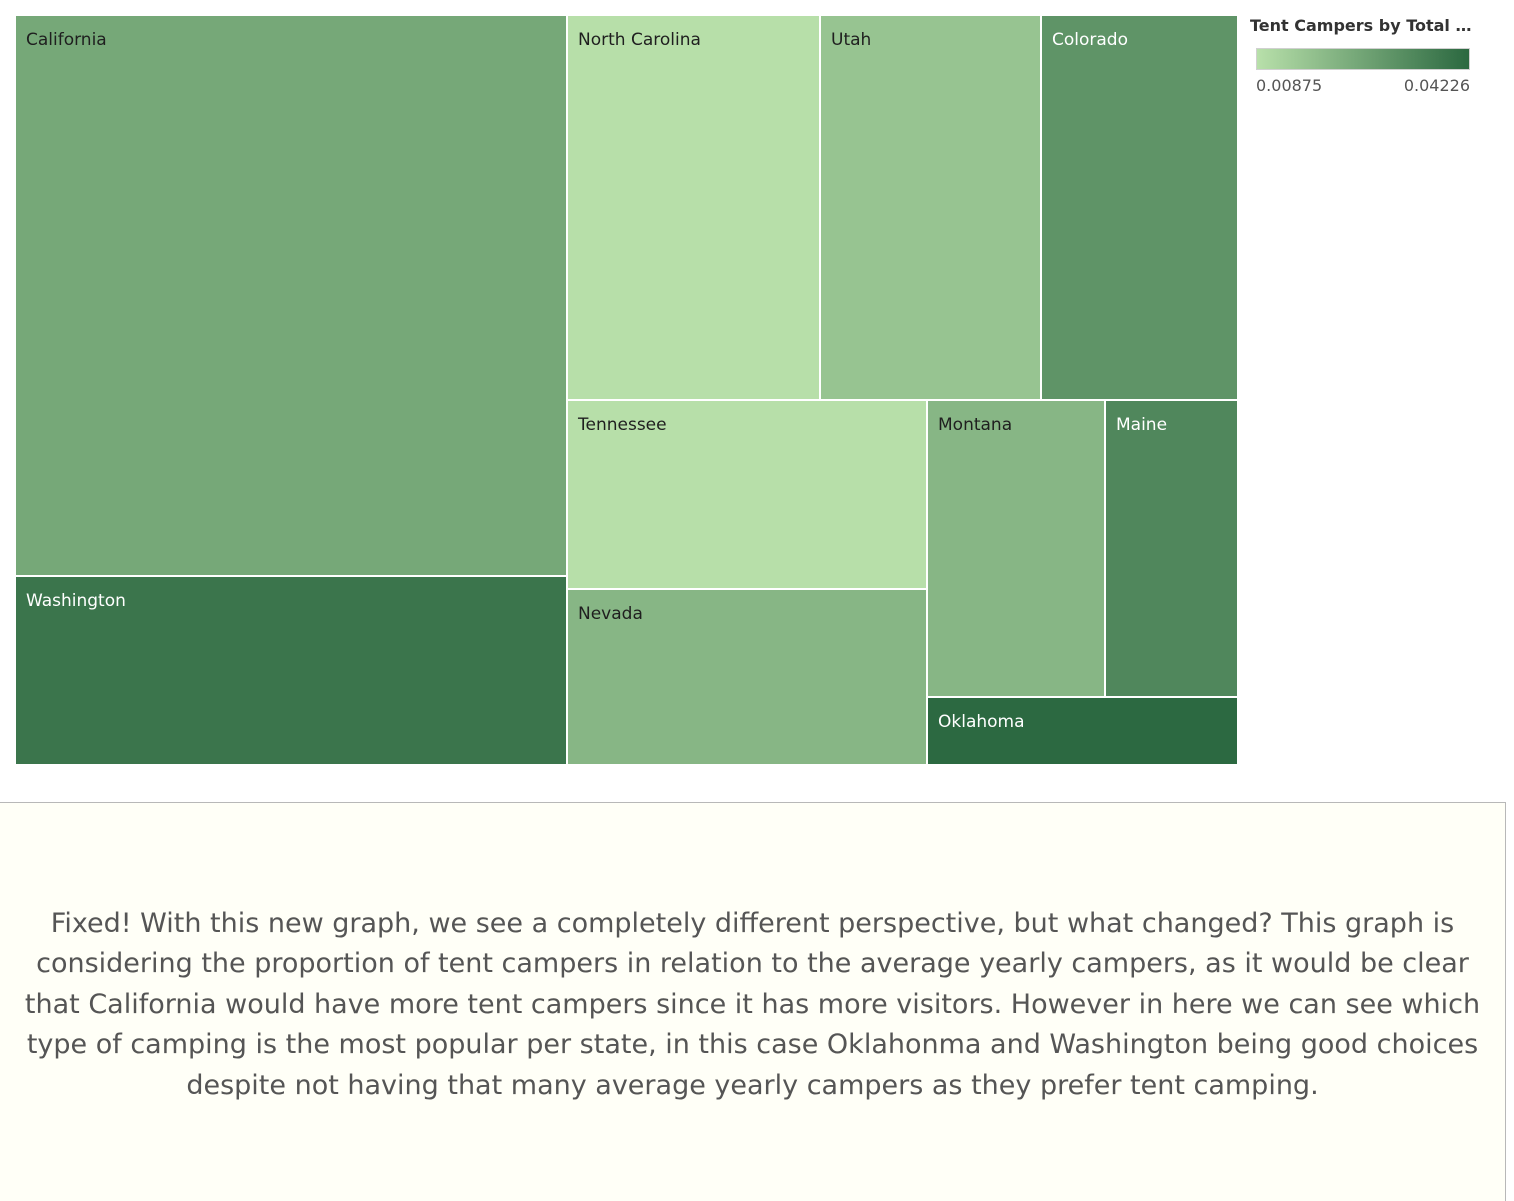 Image resolution: width=1514 pixels, height=1201 pixels. I want to click on legend-min-label: 0.00875, so click(1289, 85).